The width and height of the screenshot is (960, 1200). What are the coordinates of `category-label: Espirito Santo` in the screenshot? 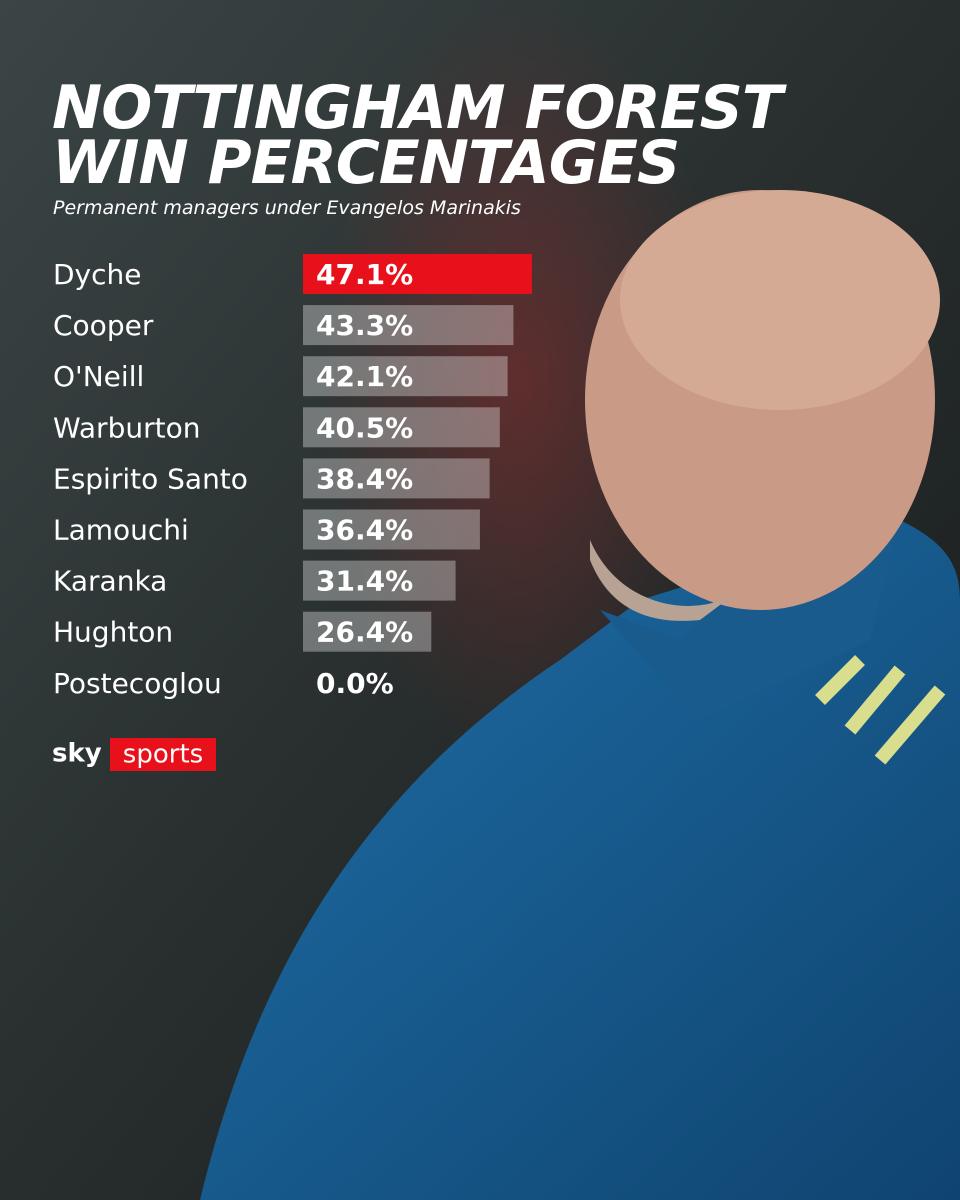 It's located at (150, 478).